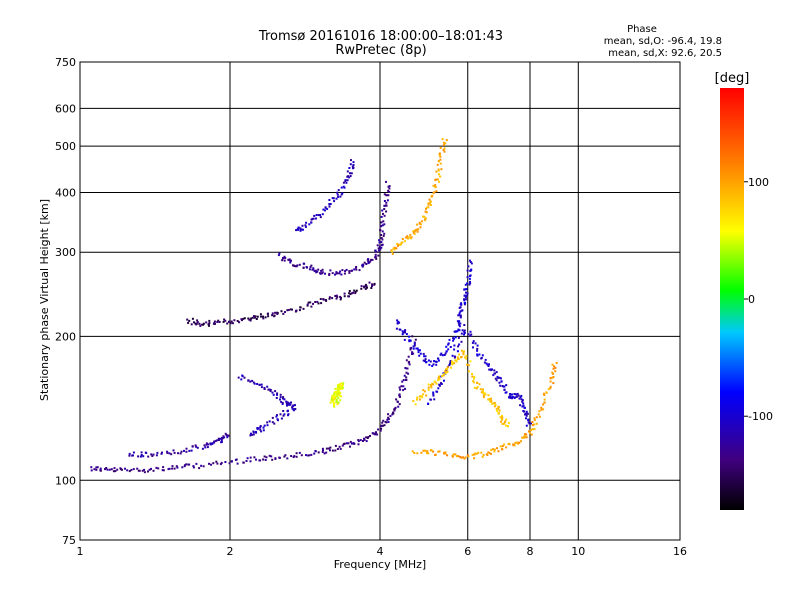 The height and width of the screenshot is (600, 800). What do you see at coordinates (380, 564) in the screenshot?
I see `x-axis-label: Frequency [MHz]` at bounding box center [380, 564].